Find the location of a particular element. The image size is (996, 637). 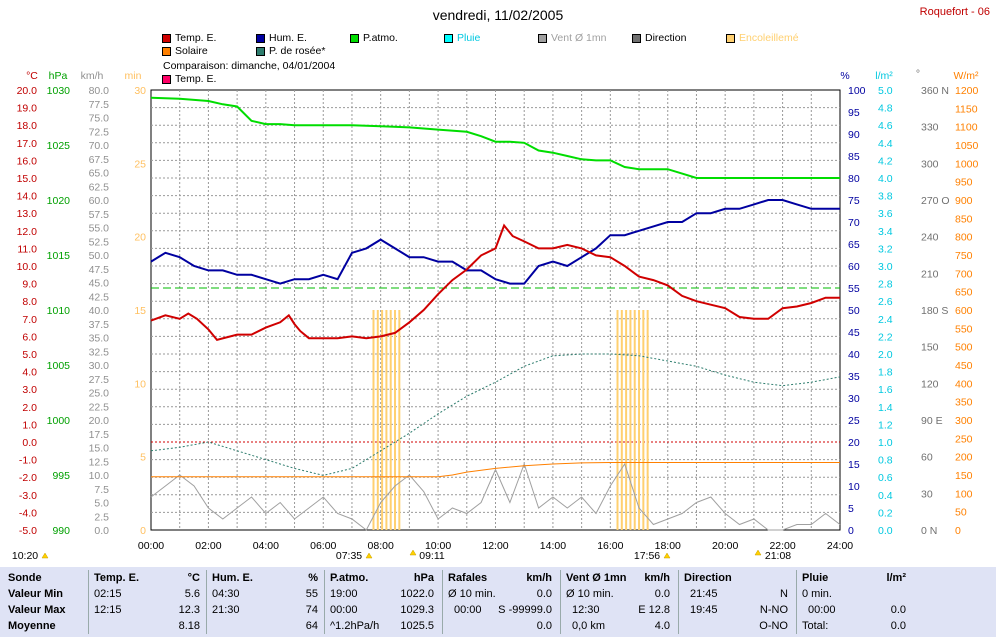

axis-tick-deg: 30 is located at coordinates (927, 494).